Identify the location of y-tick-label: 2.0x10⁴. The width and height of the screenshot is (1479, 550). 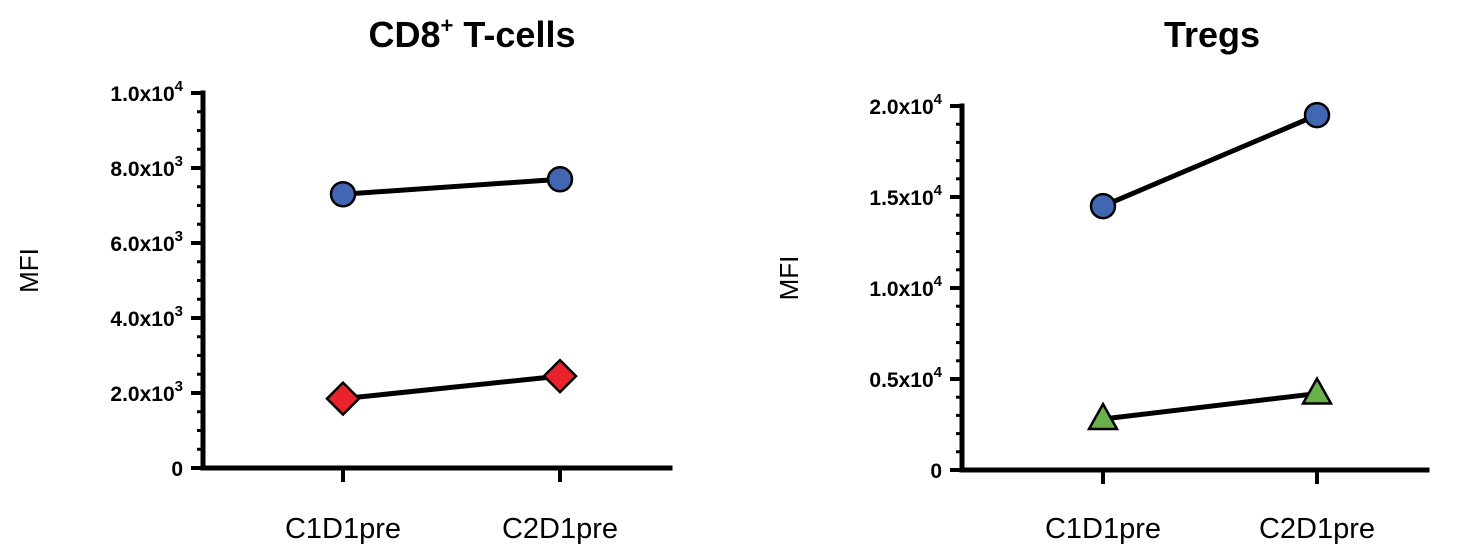
(905, 105).